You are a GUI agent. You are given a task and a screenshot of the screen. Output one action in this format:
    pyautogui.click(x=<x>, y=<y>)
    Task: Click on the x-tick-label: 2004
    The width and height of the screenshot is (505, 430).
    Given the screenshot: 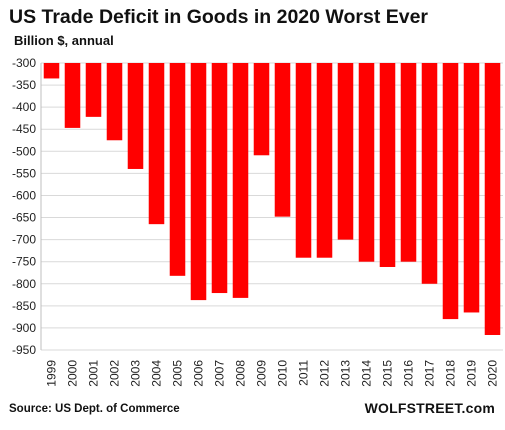 What is the action you would take?
    pyautogui.click(x=157, y=373)
    